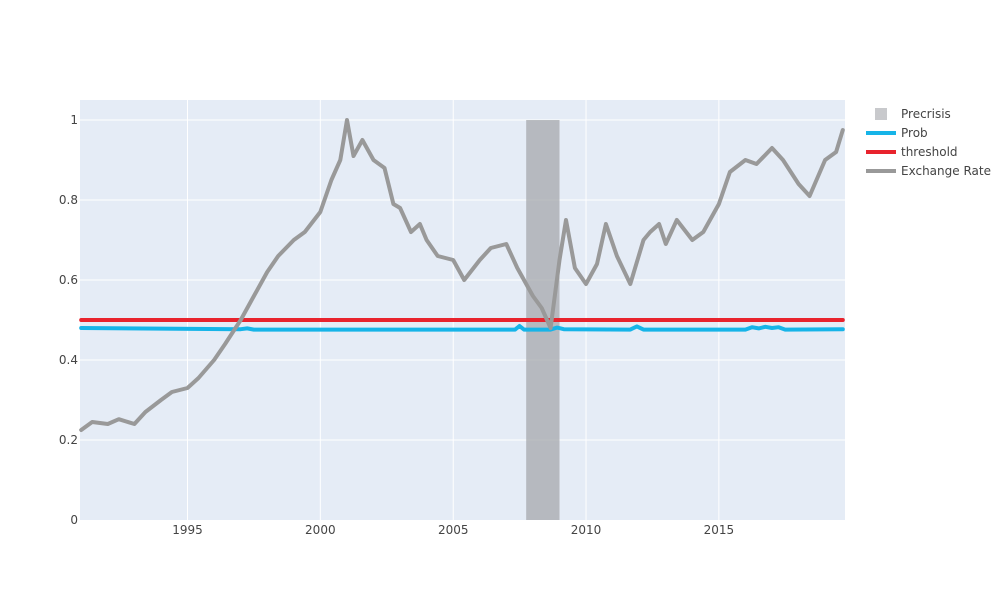  What do you see at coordinates (926, 114) in the screenshot?
I see `legend-label: Precrisis` at bounding box center [926, 114].